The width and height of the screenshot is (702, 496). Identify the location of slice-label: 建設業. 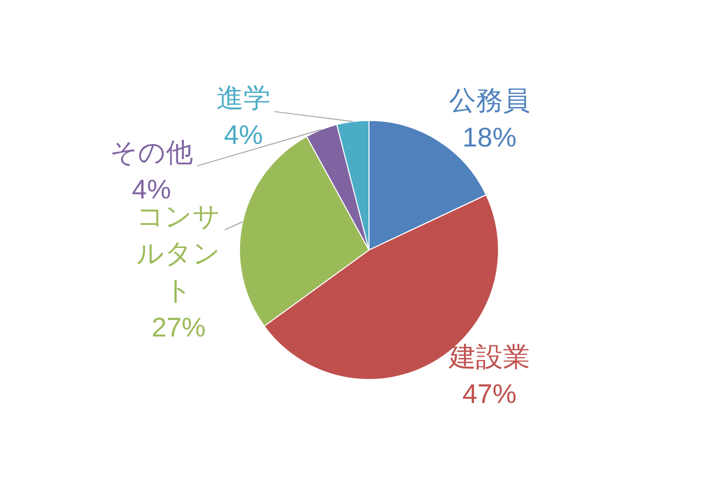
(489, 357).